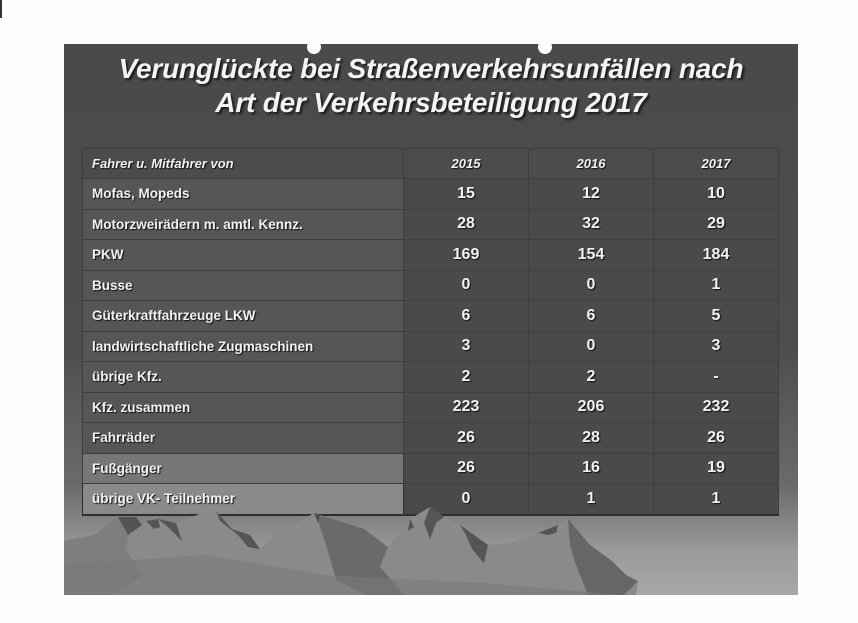  Describe the element at coordinates (545, 49) in the screenshot. I see `punch-hole-right` at that location.